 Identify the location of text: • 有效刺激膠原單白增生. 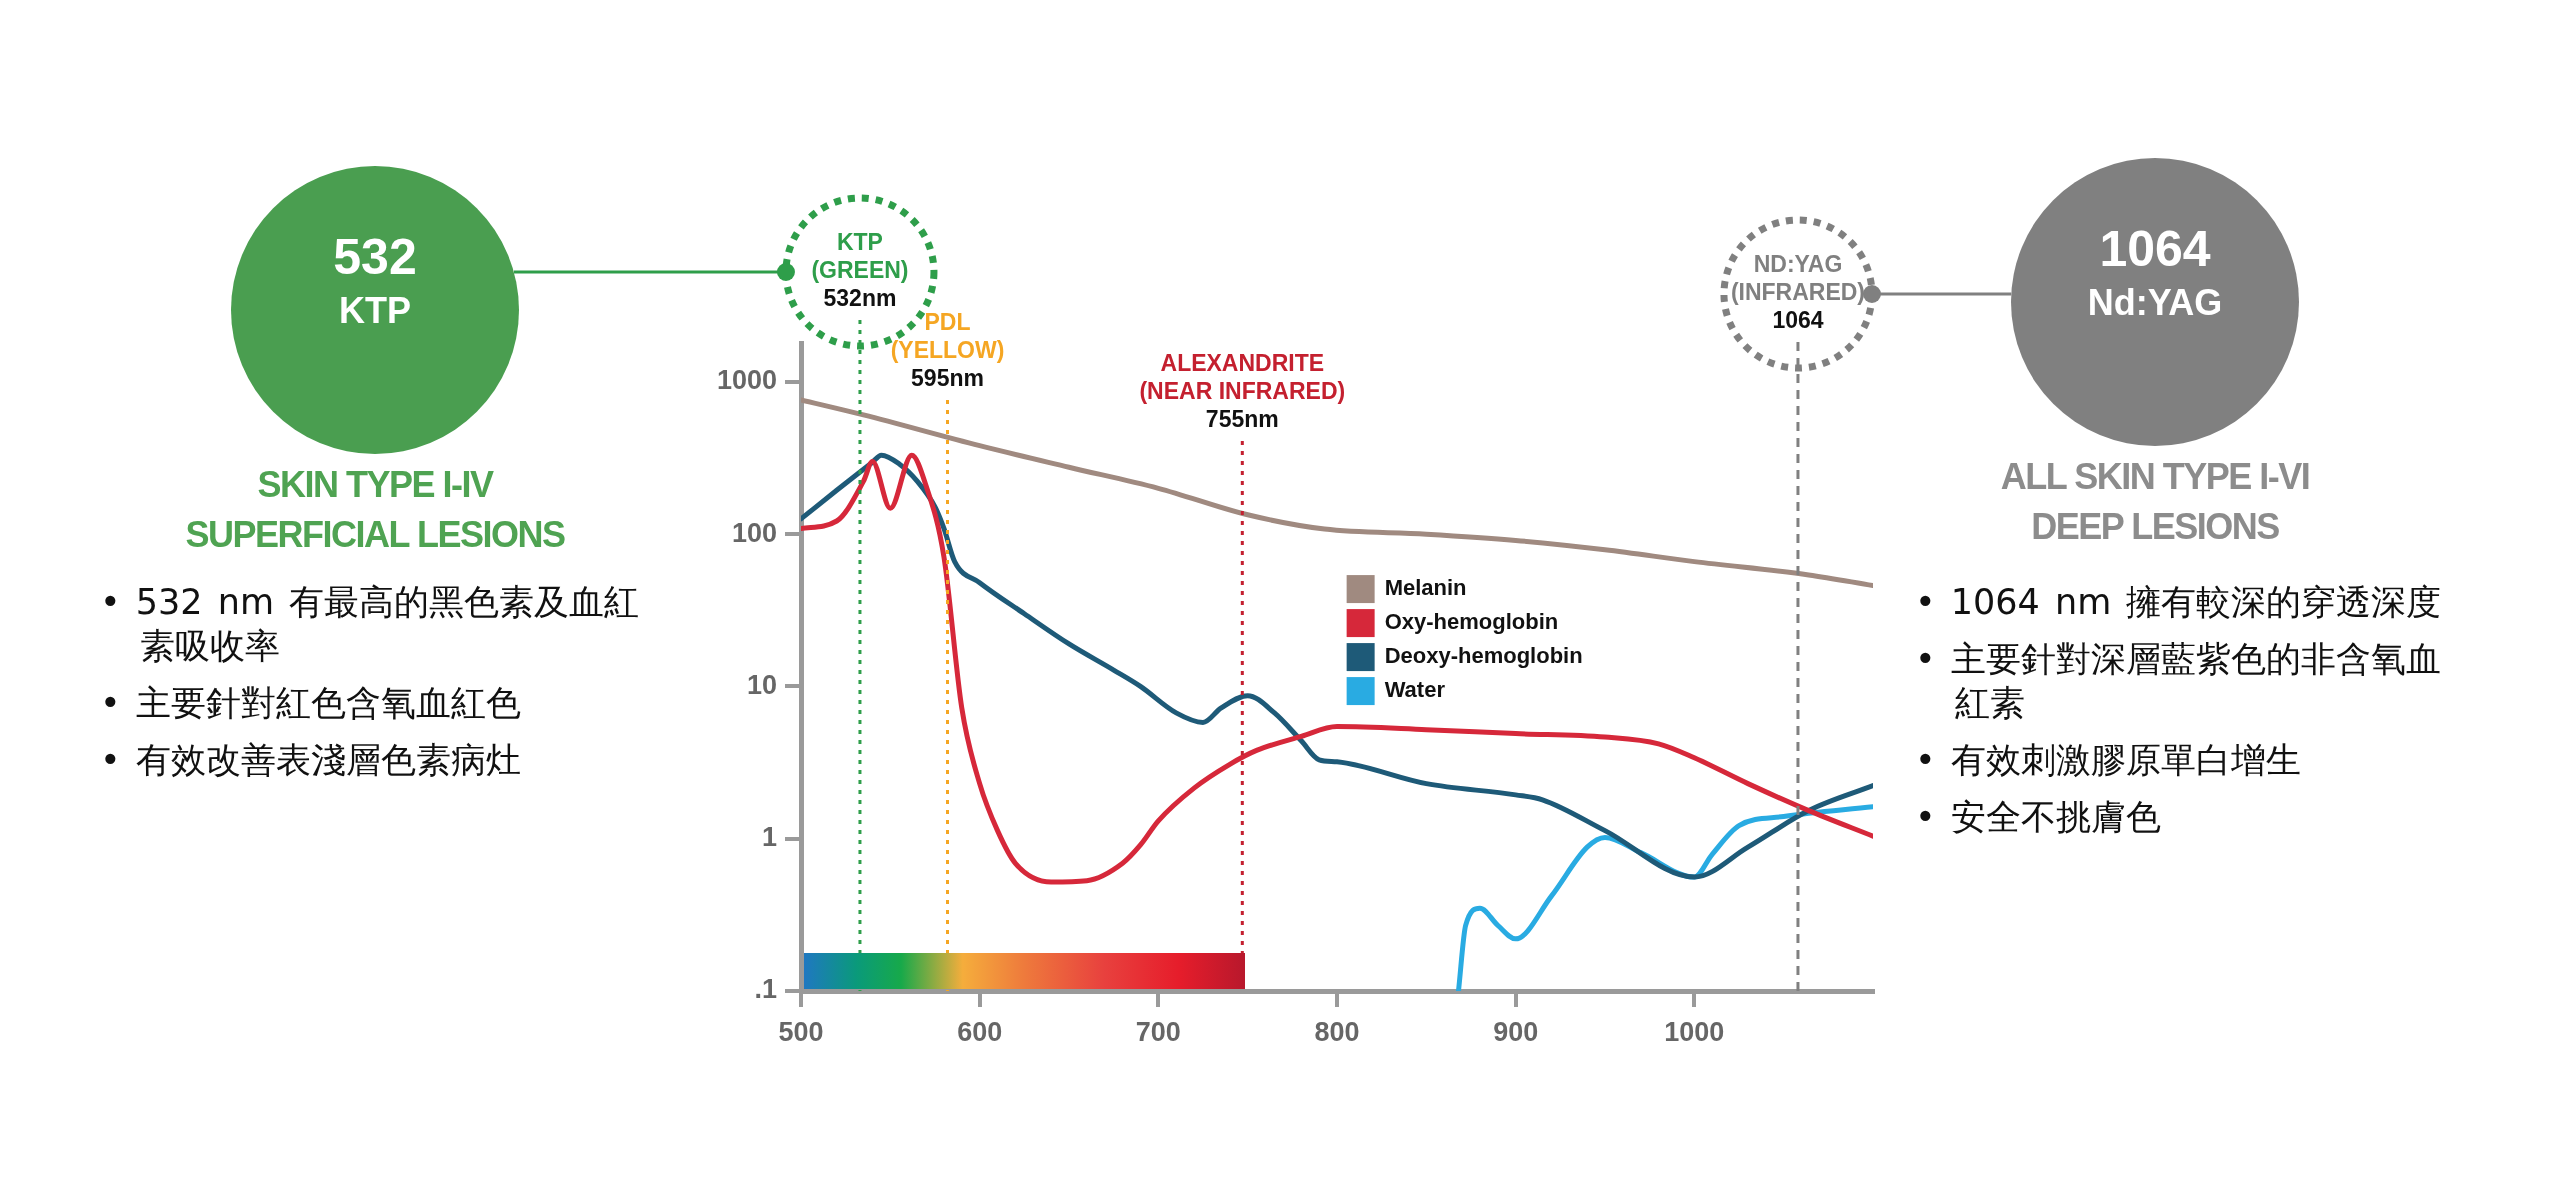
(2108, 760).